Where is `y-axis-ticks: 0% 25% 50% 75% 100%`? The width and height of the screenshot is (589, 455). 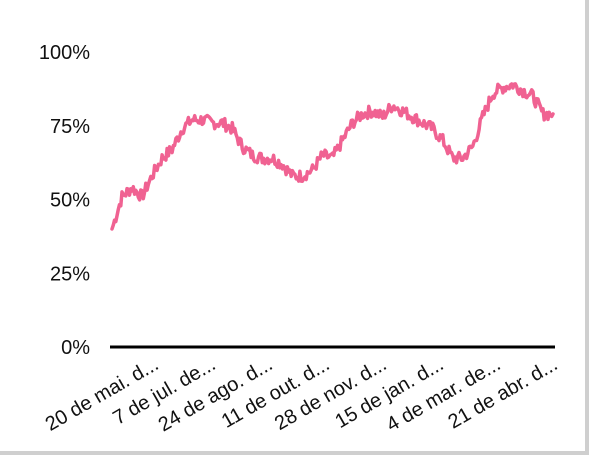
y-axis-ticks: 0% 25% 50% 75% 100% is located at coordinates (64, 200).